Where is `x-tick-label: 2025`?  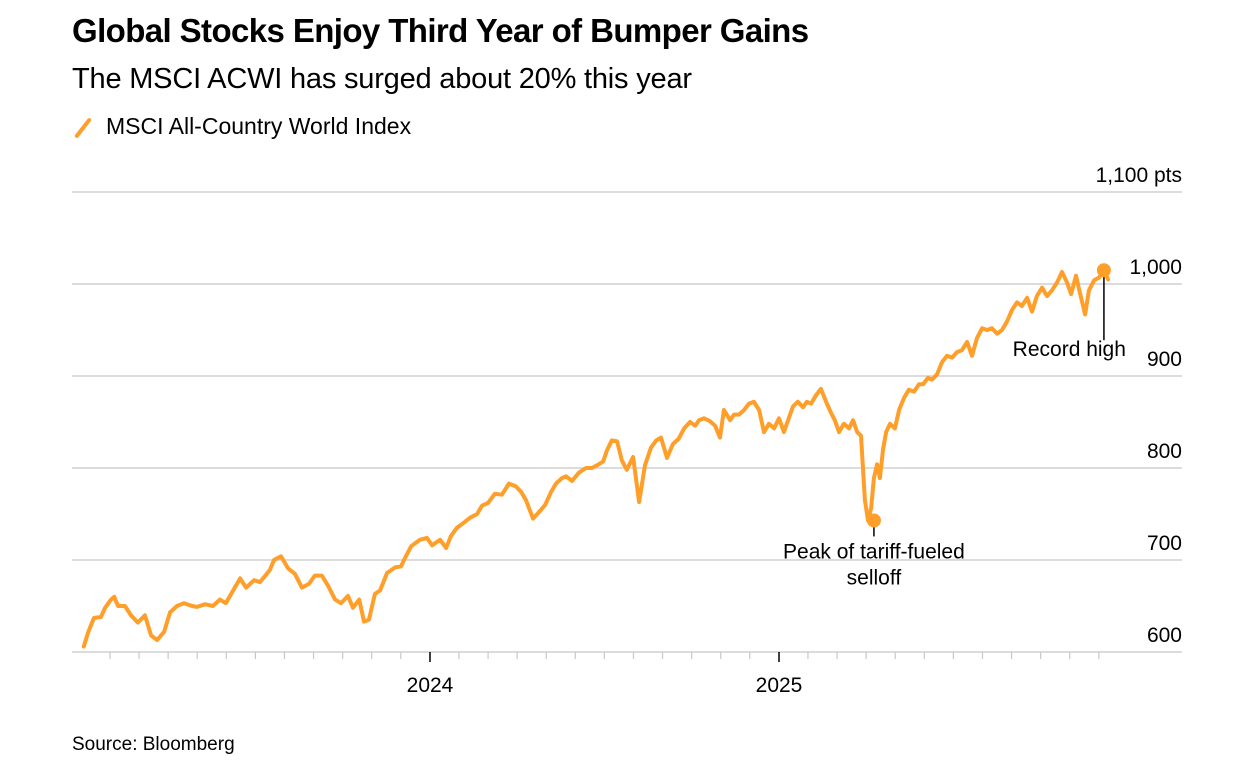 x-tick-label: 2025 is located at coordinates (779, 685).